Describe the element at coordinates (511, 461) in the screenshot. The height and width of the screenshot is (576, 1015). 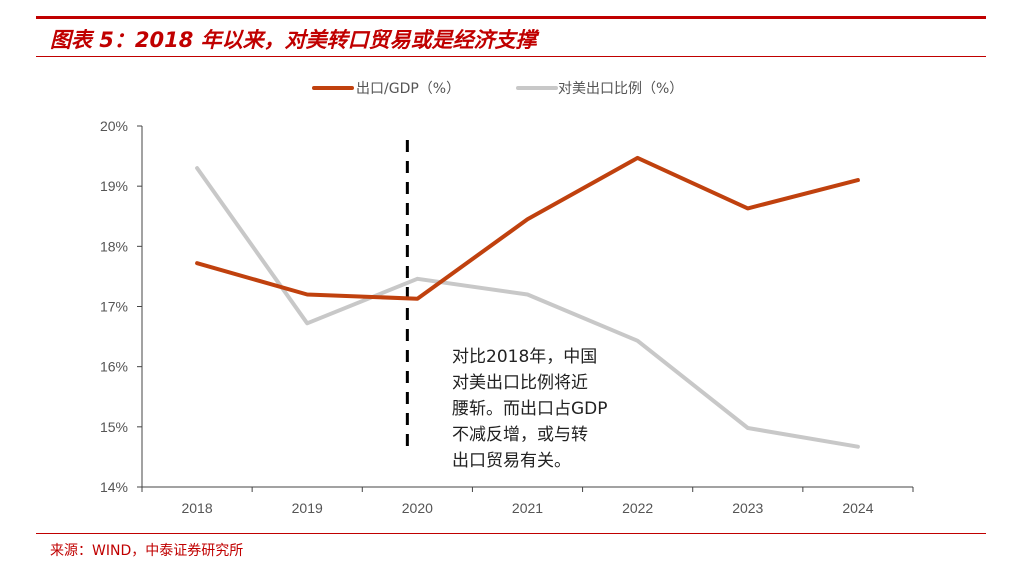
I see `annotation-line: 出口贸易有关。` at that location.